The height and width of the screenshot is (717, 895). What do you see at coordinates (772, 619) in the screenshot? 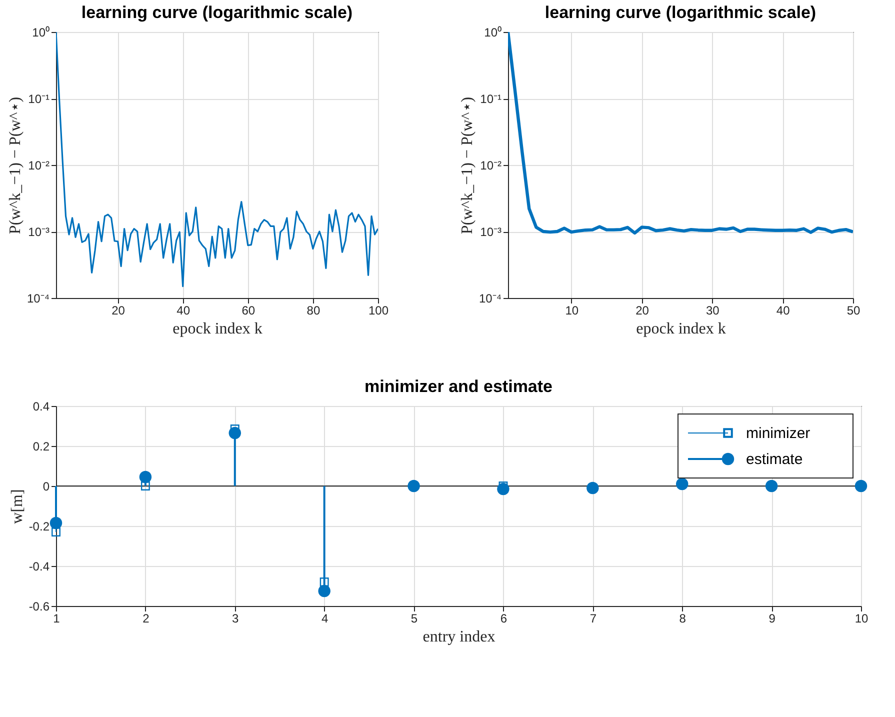
I see `x-tick-label: 9` at bounding box center [772, 619].